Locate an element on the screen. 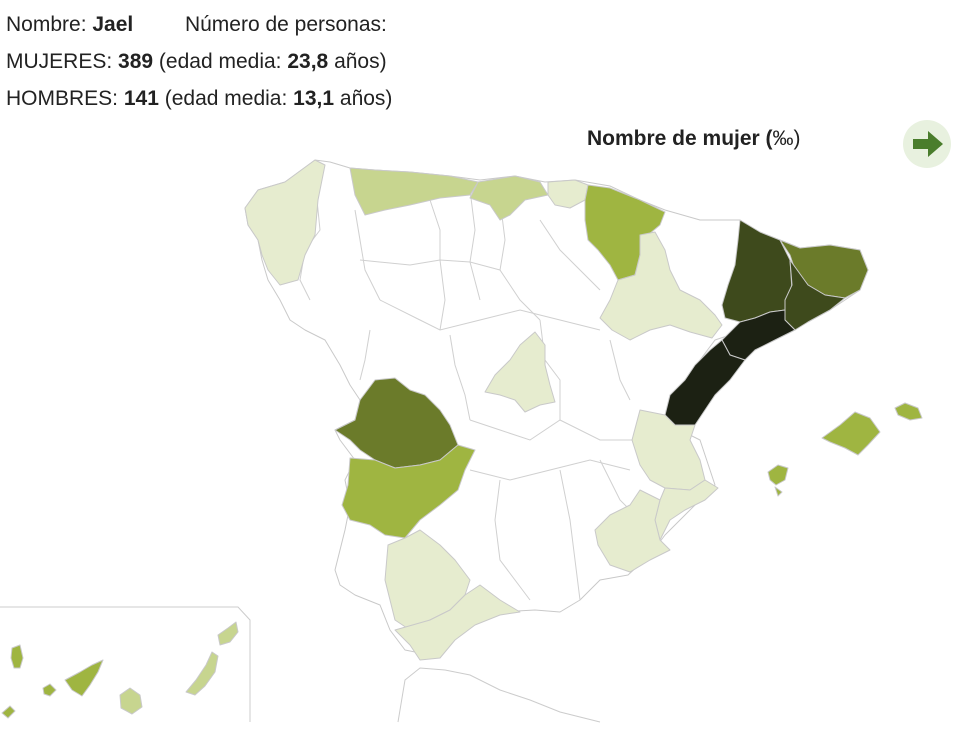  men-label: HOMBRES: is located at coordinates (62, 98).